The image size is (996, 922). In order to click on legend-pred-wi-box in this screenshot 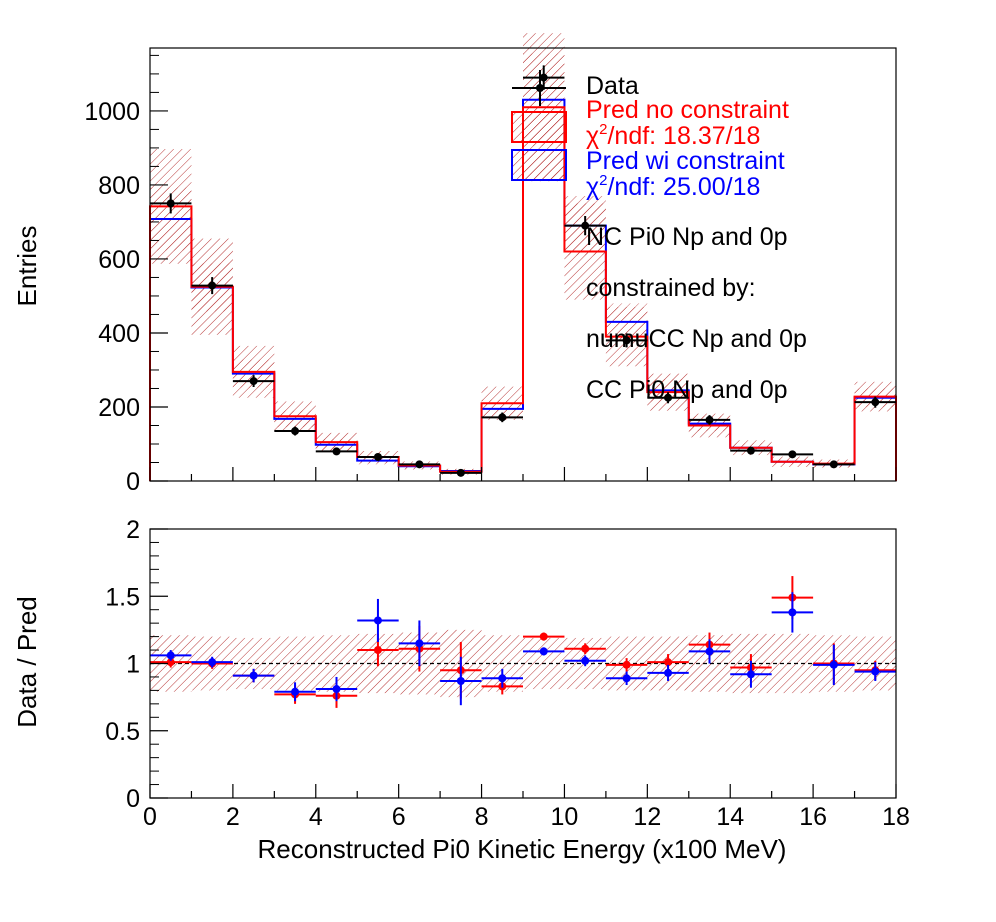, I will do `click(539, 165)`.